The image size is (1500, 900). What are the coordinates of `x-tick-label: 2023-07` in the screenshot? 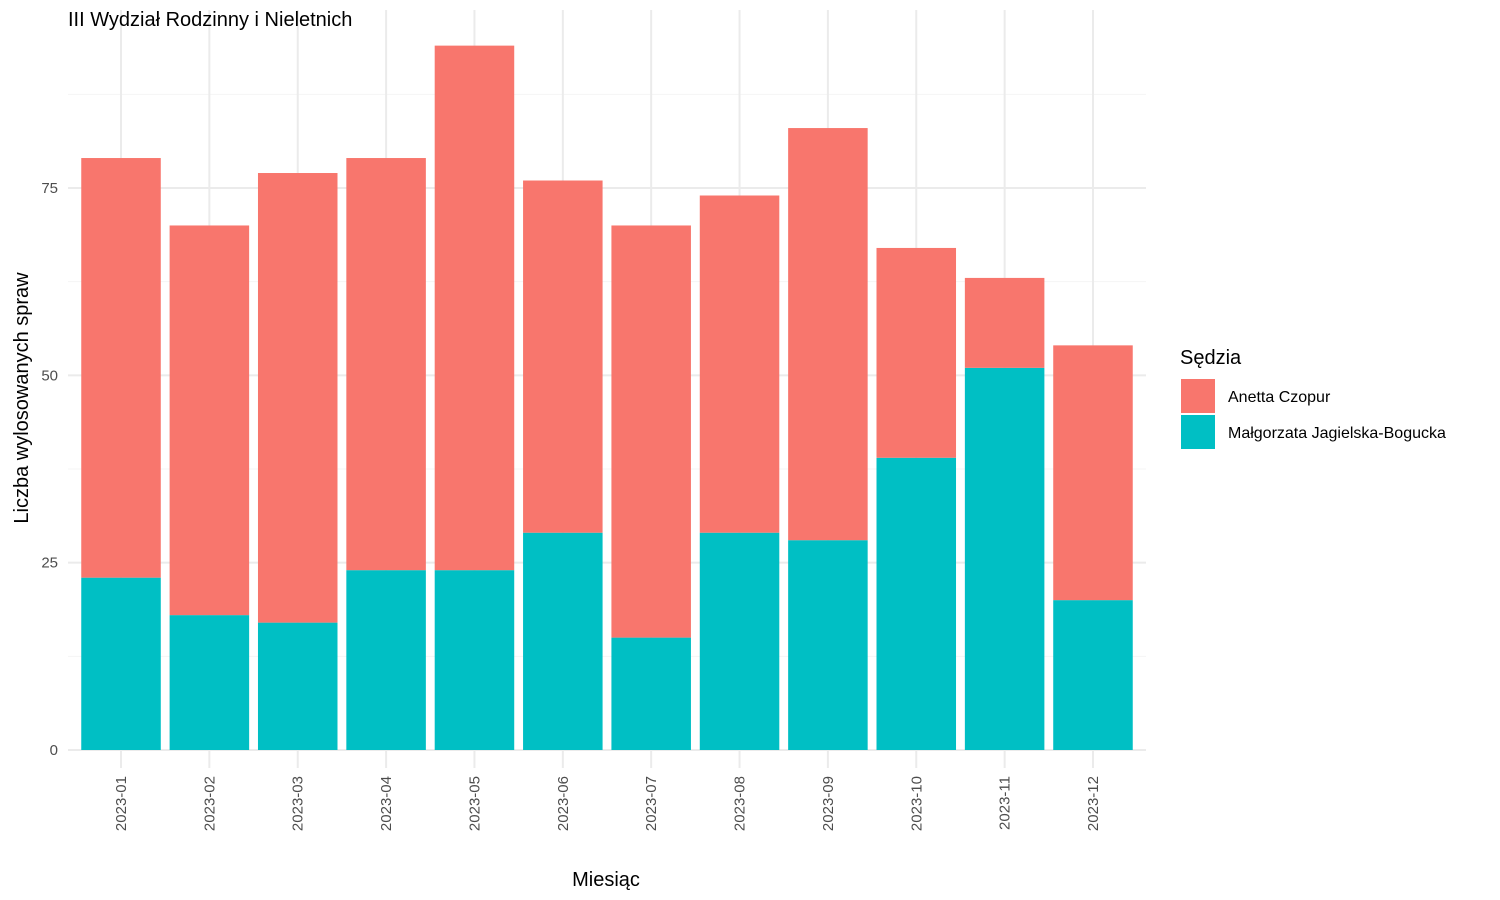 It's located at (651, 803).